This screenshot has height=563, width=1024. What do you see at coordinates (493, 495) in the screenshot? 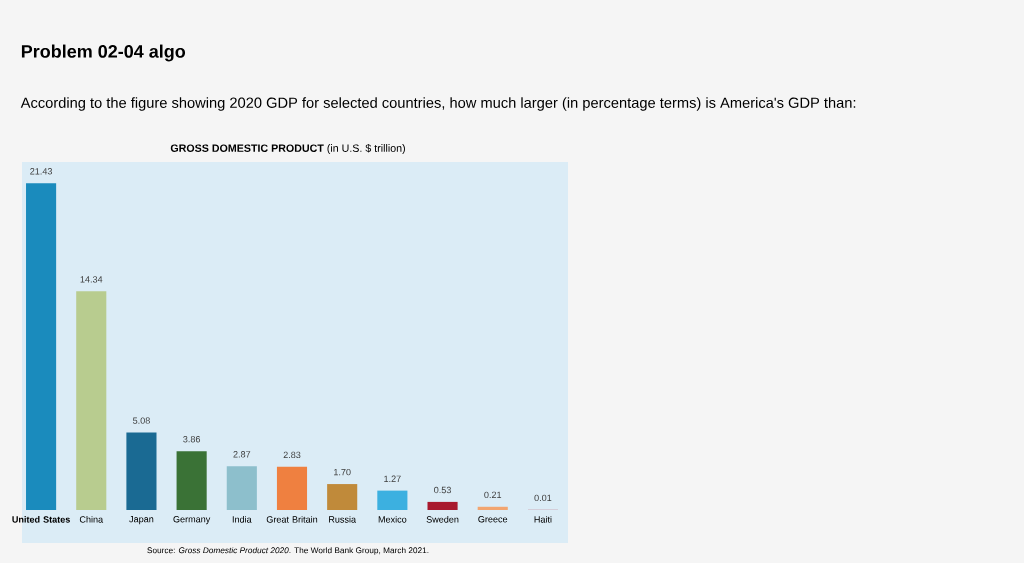
I see `data-label: 0.21` at bounding box center [493, 495].